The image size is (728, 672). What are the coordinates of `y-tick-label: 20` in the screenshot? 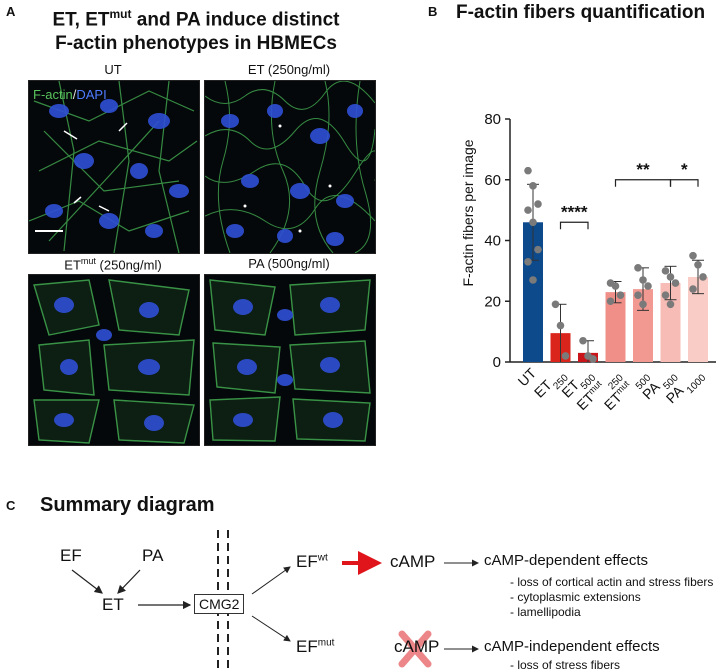 It's located at (492, 301).